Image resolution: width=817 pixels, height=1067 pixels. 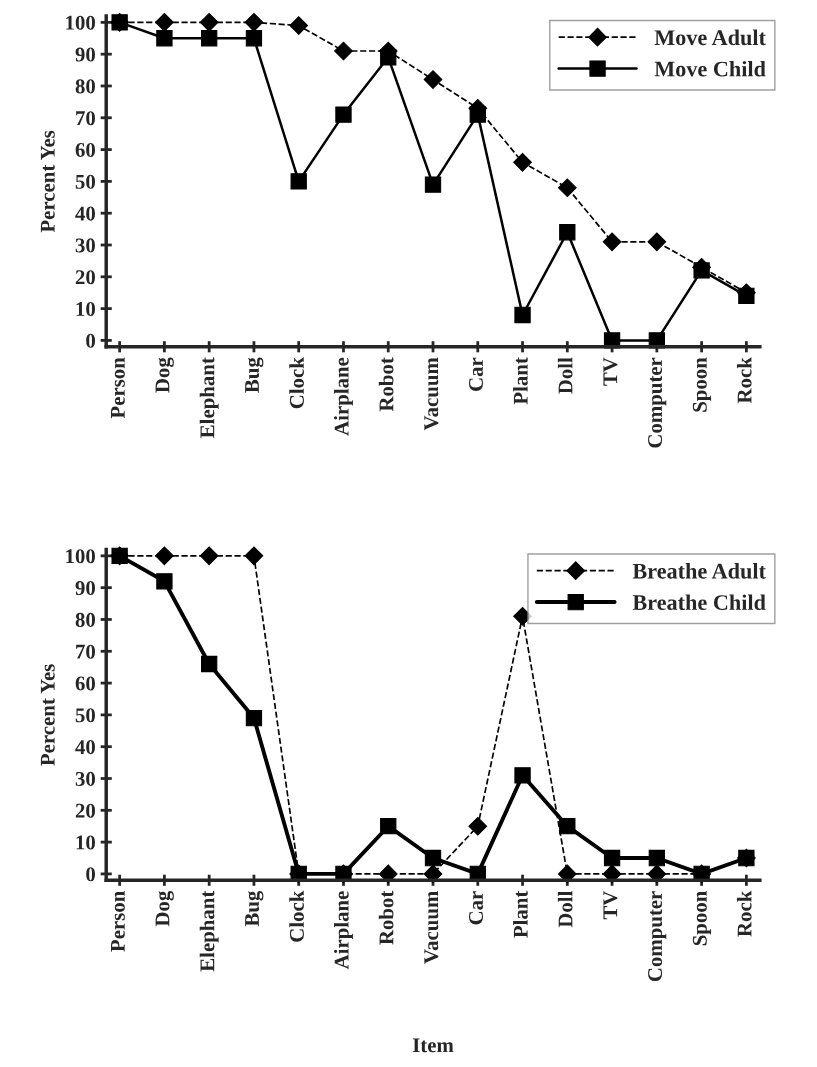 What do you see at coordinates (710, 37) in the screenshot?
I see `legend-label: Move Adult` at bounding box center [710, 37].